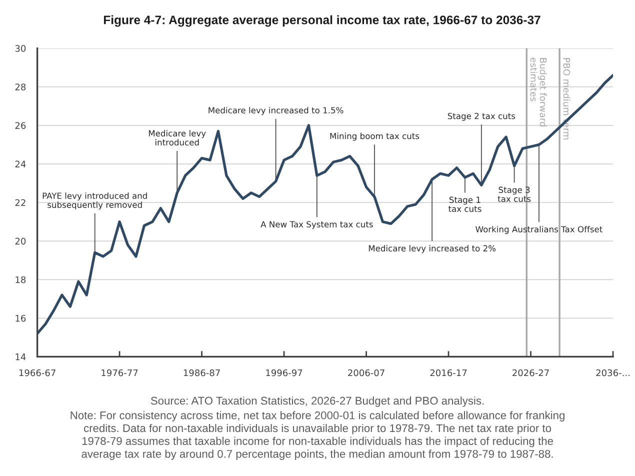 This screenshot has height=476, width=635. I want to click on y-tick-label: 14, so click(21, 357).